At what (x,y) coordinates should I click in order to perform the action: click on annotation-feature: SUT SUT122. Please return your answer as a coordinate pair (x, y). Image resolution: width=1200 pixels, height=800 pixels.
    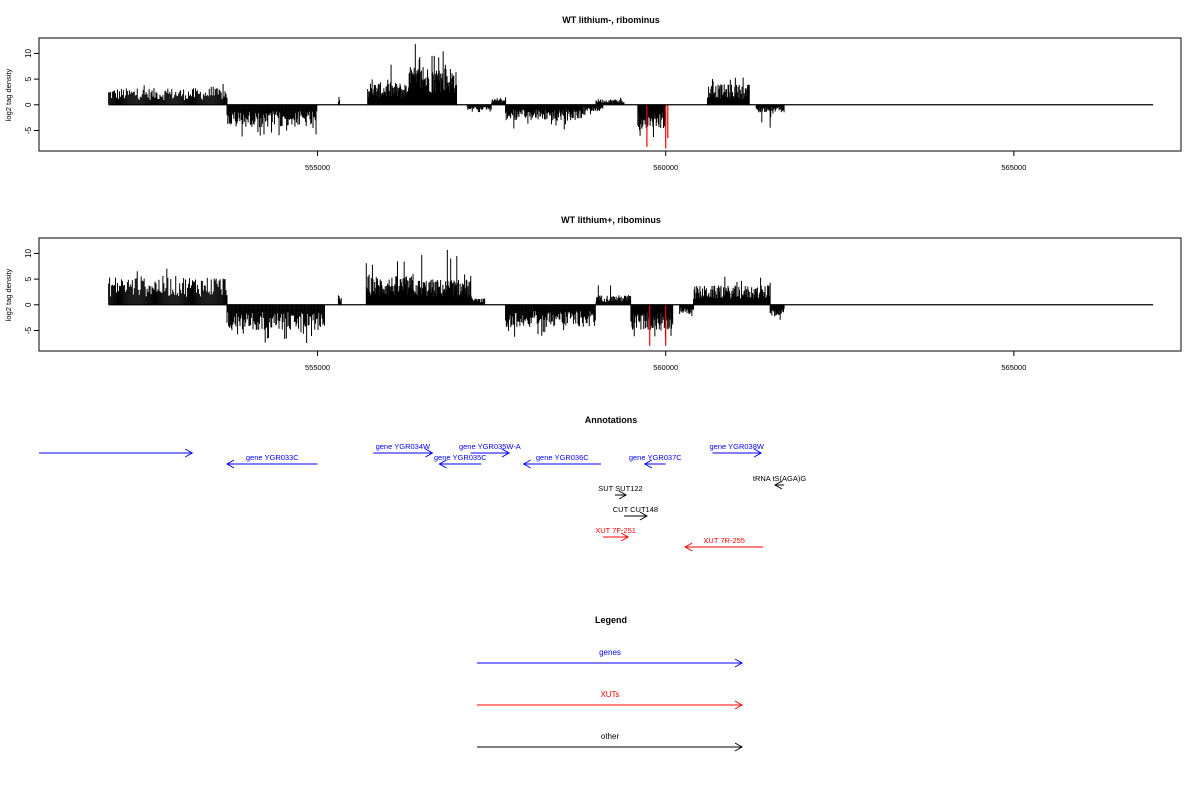
    Looking at the image, I should click on (620, 492).